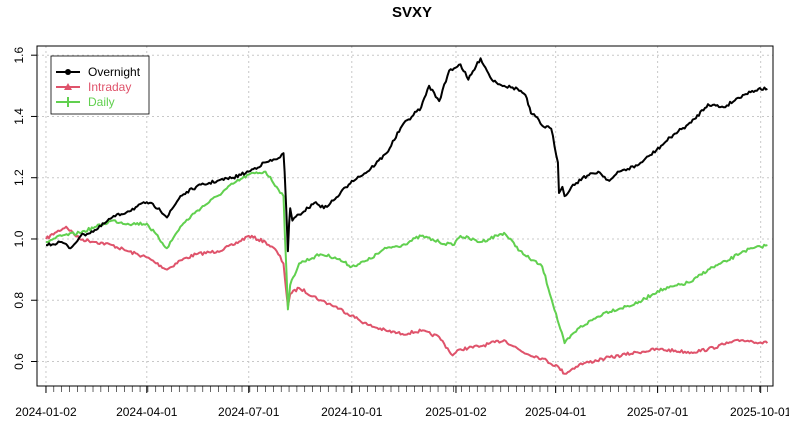 The height and width of the screenshot is (424, 789). What do you see at coordinates (19, 177) in the screenshot?
I see `y-tick-label: 1.2` at bounding box center [19, 177].